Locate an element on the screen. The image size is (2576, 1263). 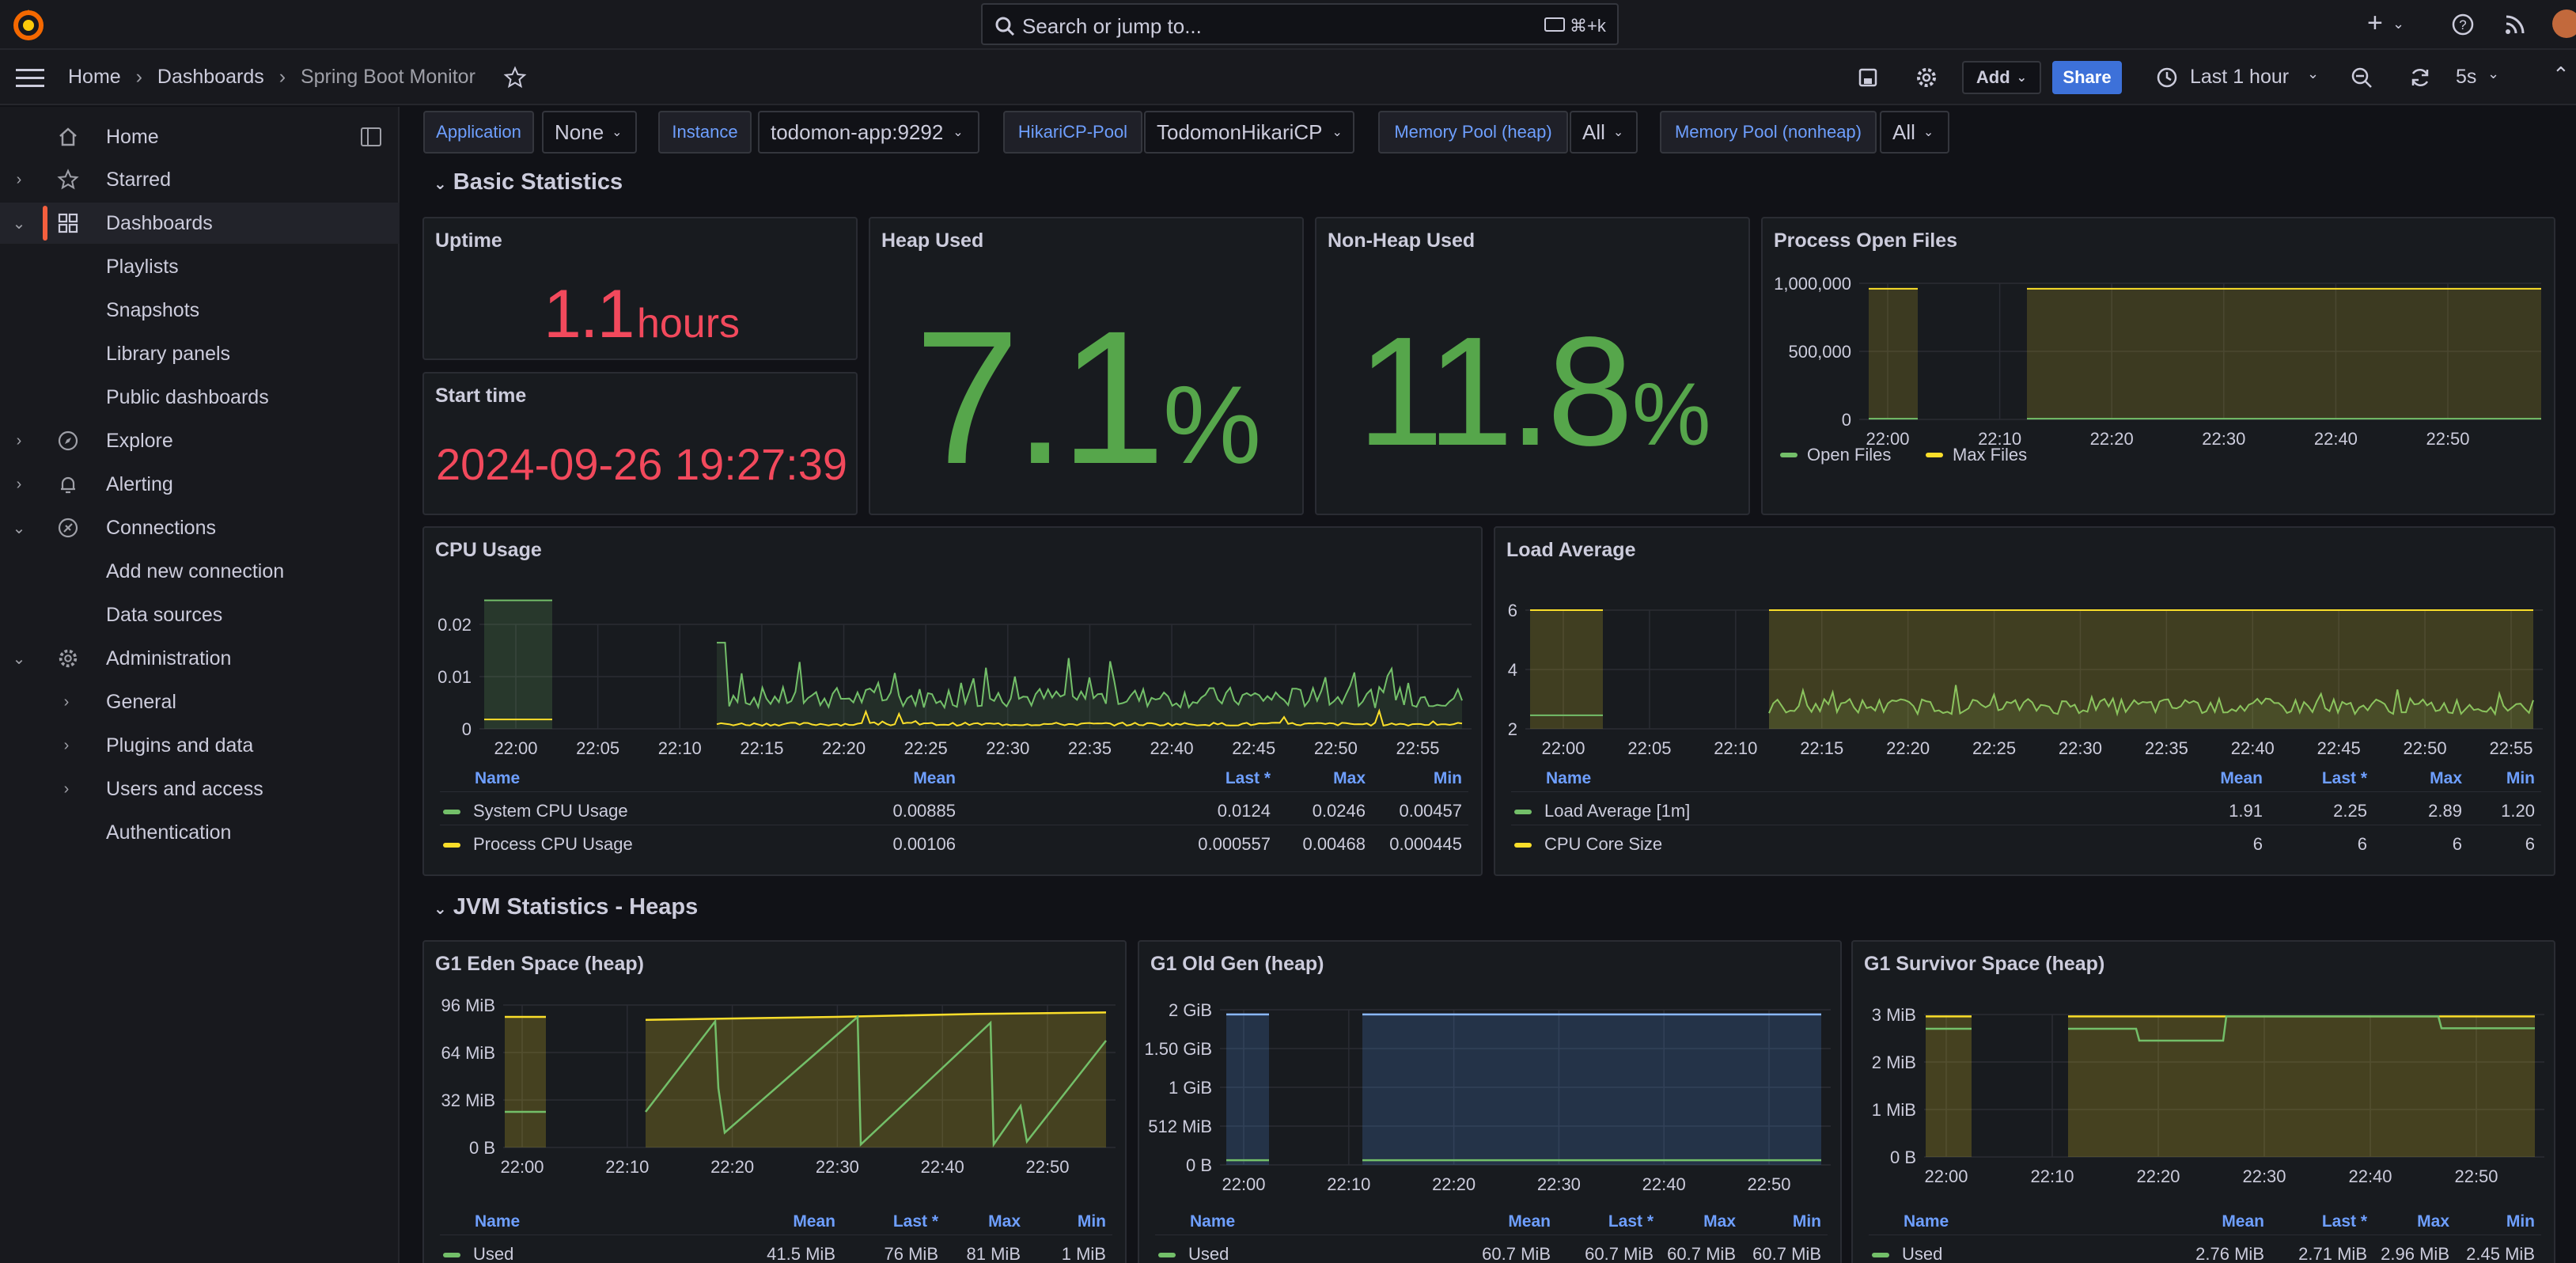
y-tick-label: 6 is located at coordinates (1512, 610).